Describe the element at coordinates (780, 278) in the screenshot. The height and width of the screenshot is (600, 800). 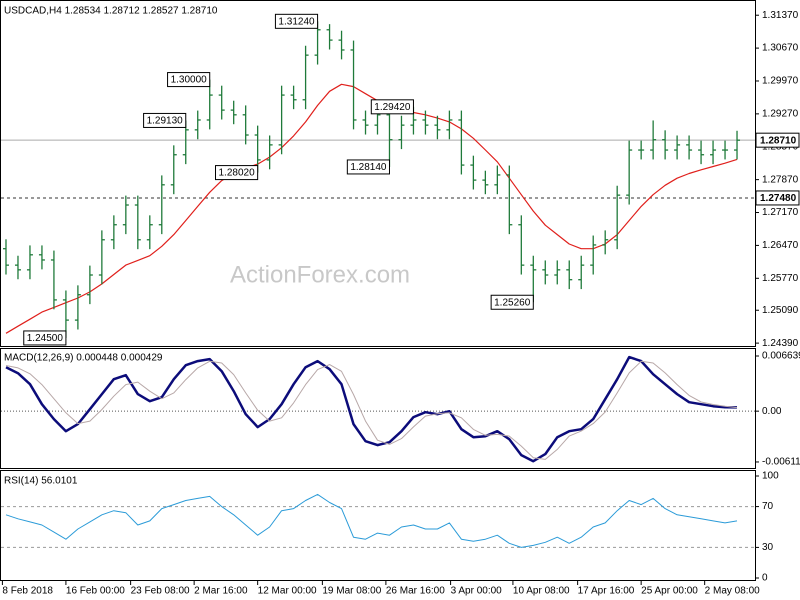
I see `y-tick-label: 1.25770` at that location.